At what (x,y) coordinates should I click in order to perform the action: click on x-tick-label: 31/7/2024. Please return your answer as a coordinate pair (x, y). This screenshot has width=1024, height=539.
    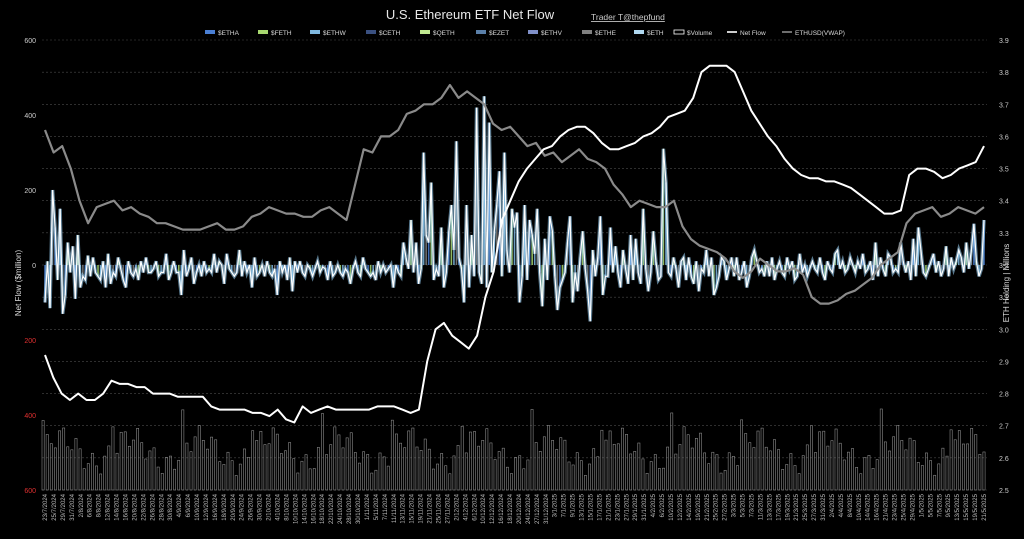
    Looking at the image, I should click on (73, 506).